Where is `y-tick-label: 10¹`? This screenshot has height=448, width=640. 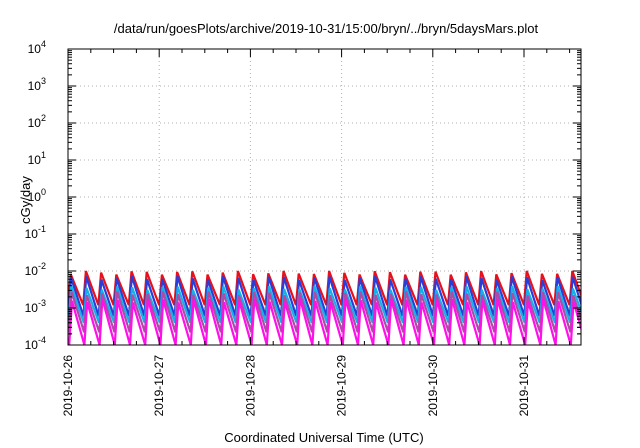
y-tick-label: 10¹ is located at coordinates (37, 158).